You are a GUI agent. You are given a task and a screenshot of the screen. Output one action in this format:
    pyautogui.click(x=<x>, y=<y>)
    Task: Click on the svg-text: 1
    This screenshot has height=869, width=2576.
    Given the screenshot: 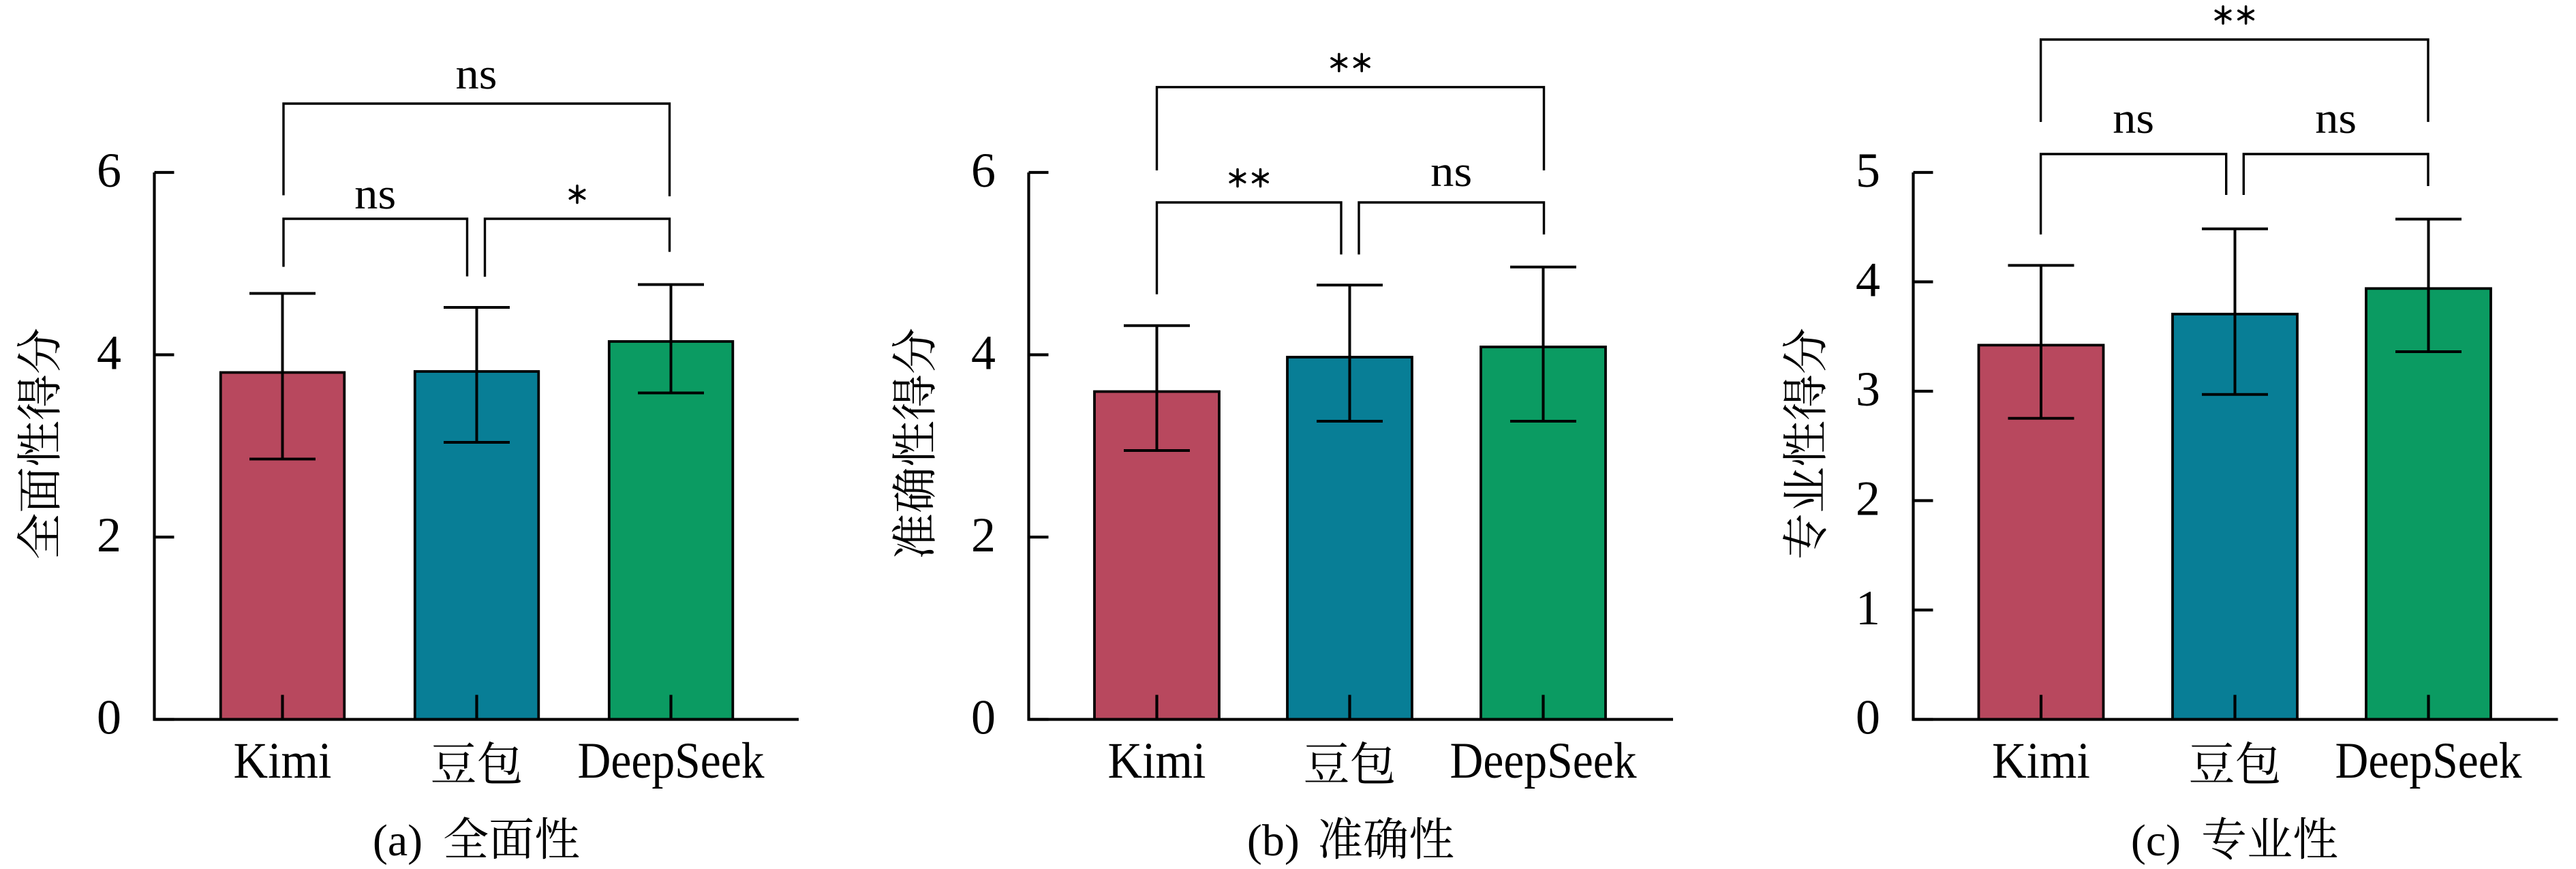 What is the action you would take?
    pyautogui.click(x=1868, y=608)
    